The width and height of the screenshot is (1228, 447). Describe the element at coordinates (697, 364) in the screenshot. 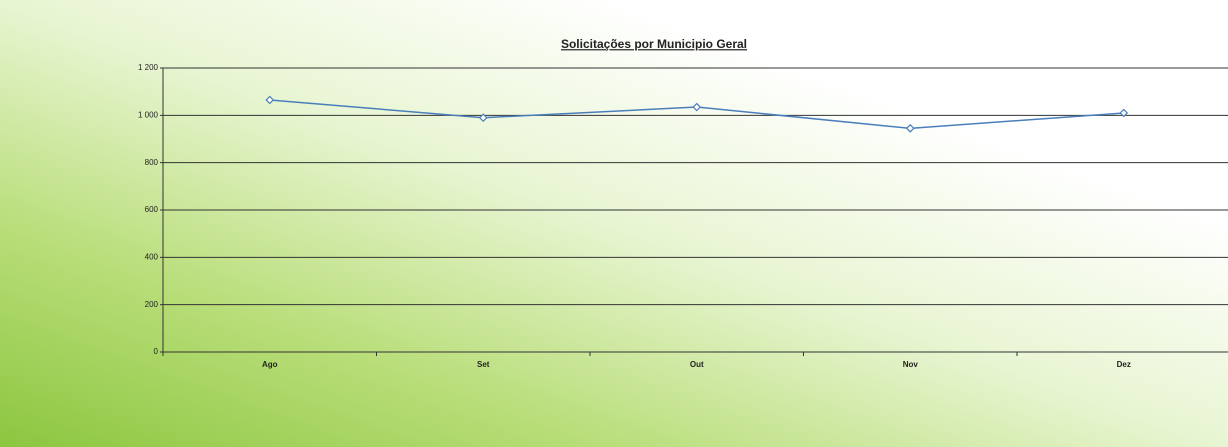

I see `x-tick-label: Out` at that location.